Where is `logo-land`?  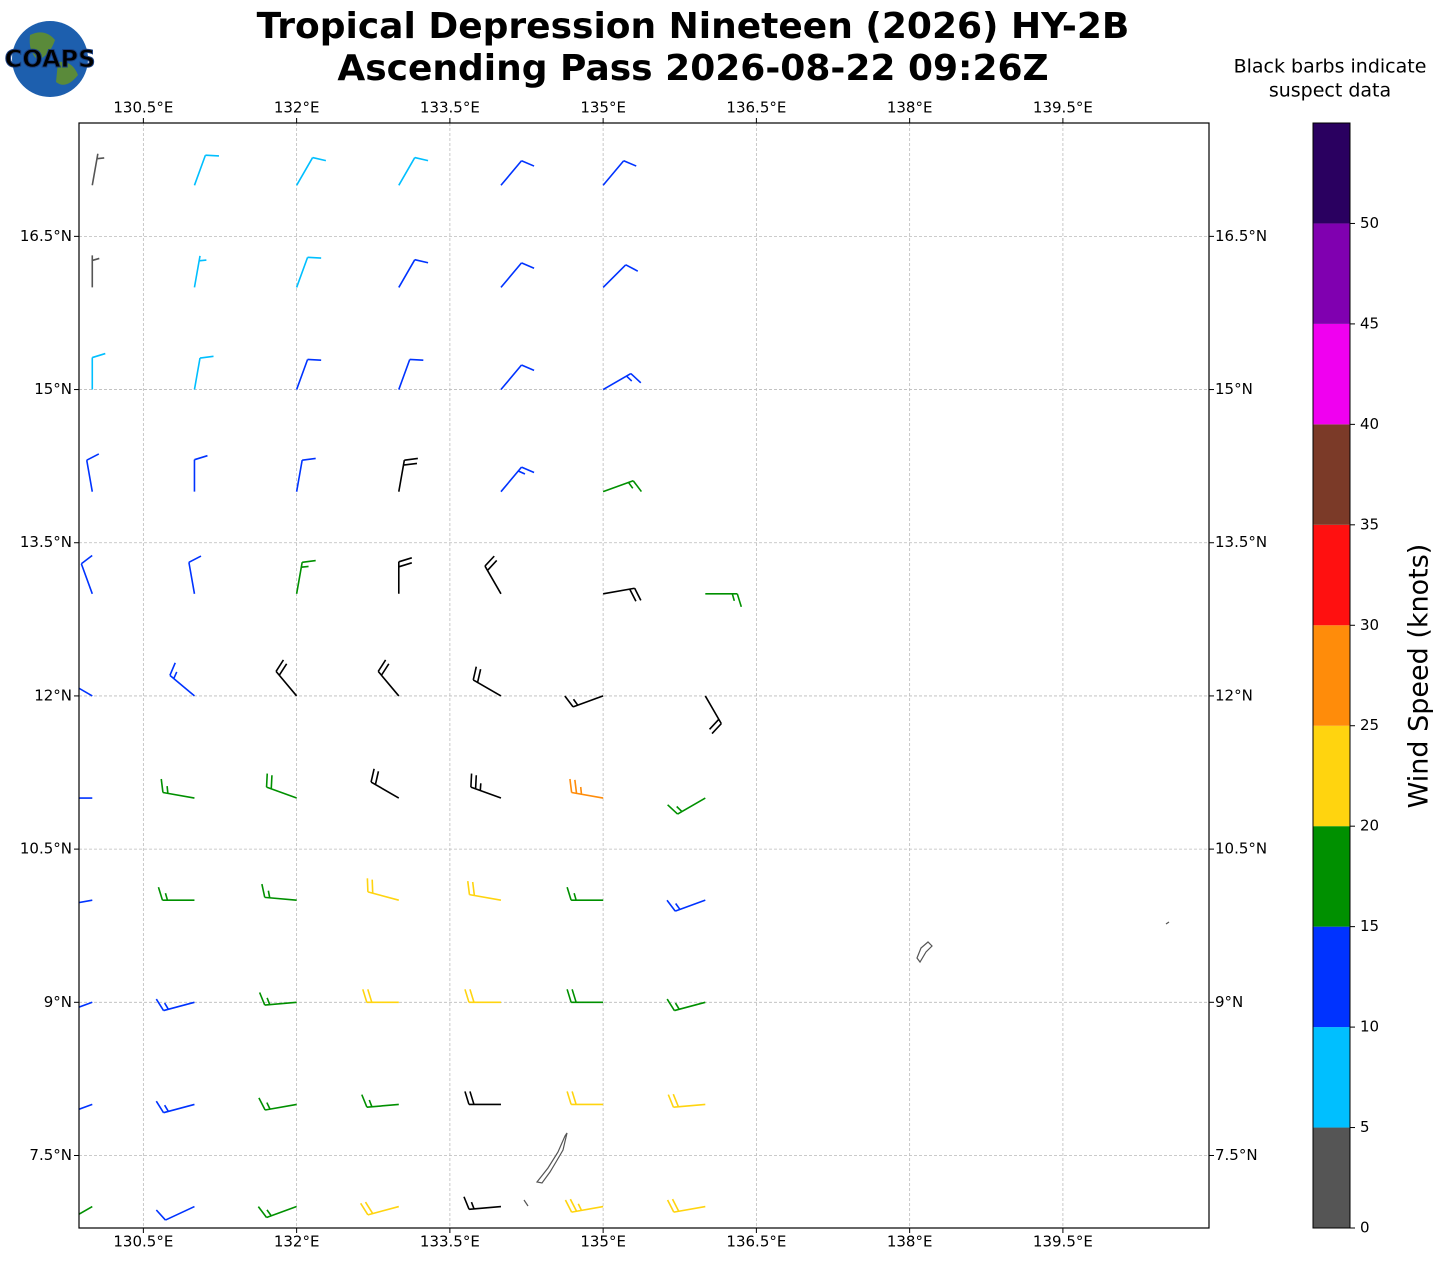
logo-land is located at coordinates (53, 58).